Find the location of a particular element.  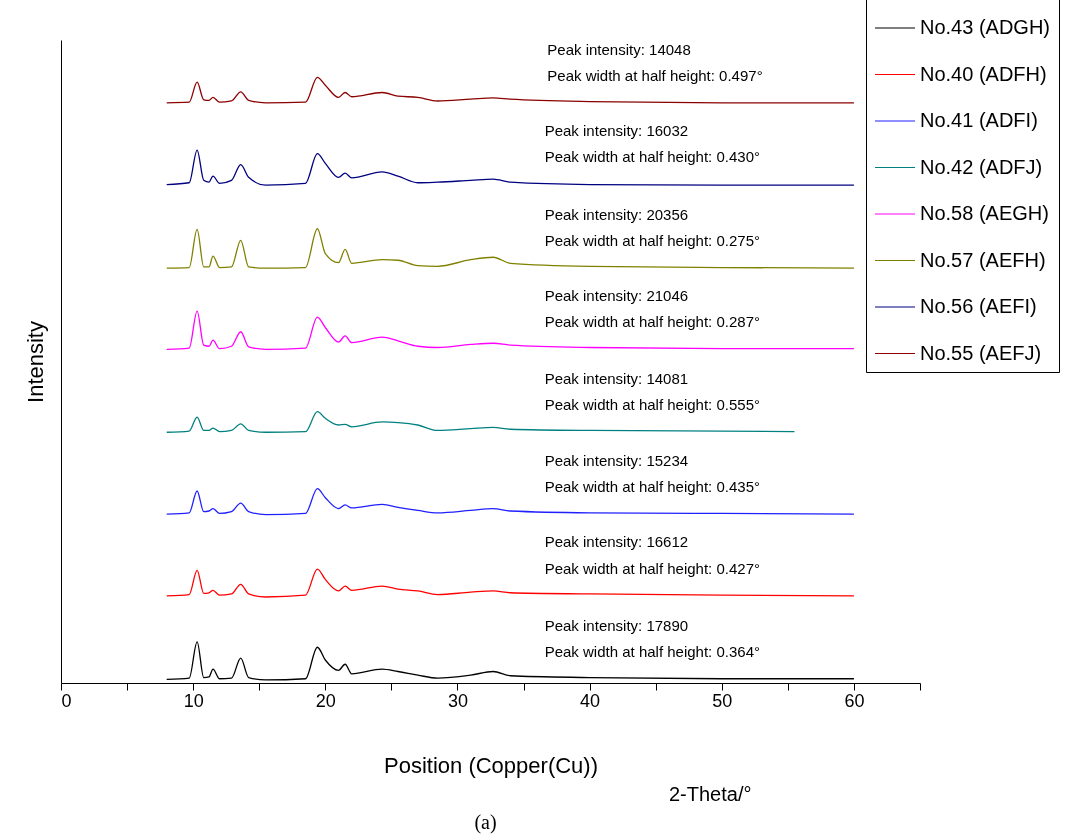

legend-label: No.55 (AEFJ) is located at coordinates (981, 352).